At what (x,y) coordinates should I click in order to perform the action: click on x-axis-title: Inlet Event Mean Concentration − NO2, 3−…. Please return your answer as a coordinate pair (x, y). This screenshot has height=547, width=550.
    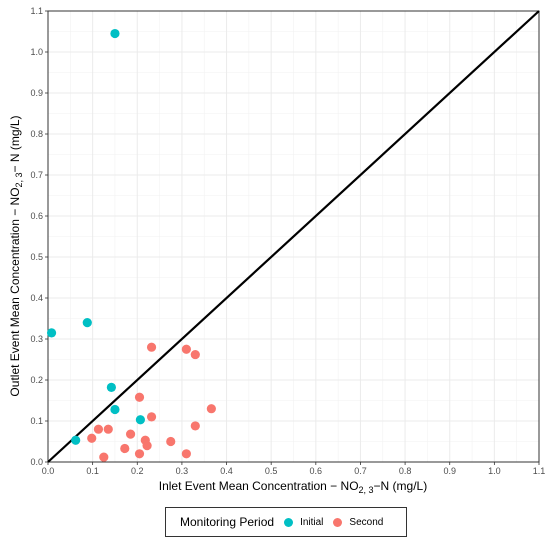
    Looking at the image, I should click on (293, 487).